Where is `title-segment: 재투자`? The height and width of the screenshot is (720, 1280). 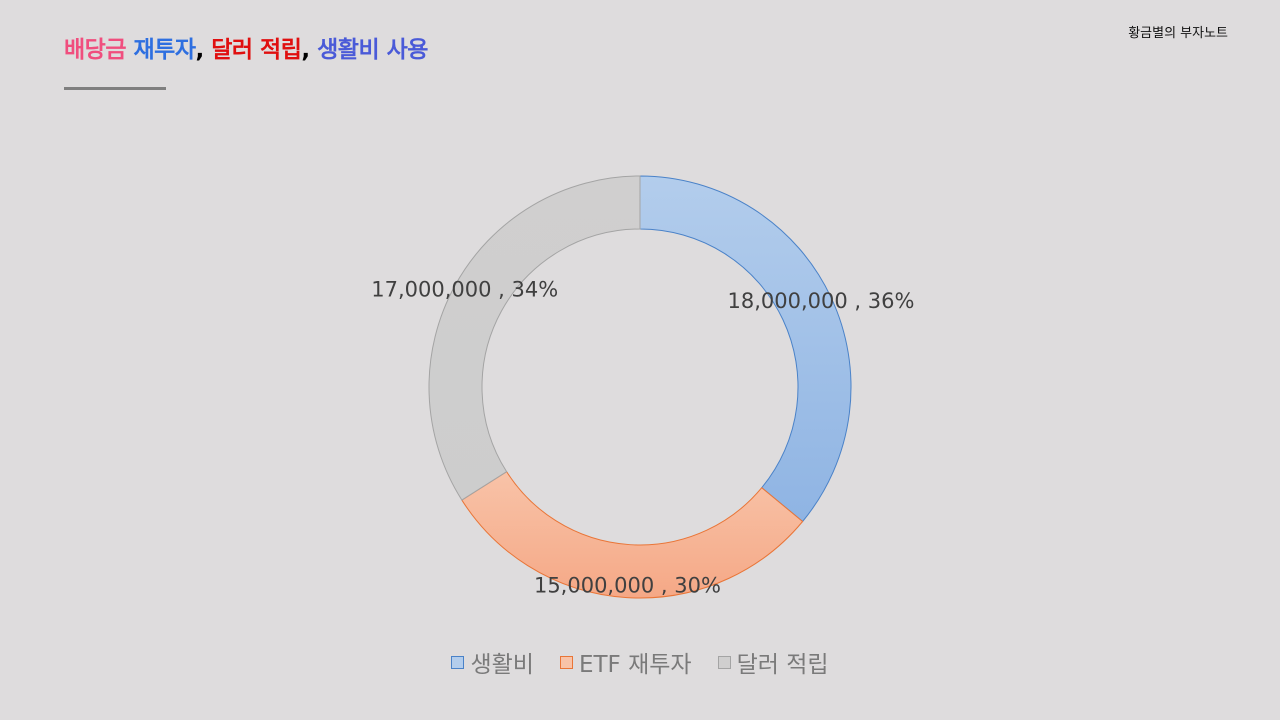
title-segment: 재투자 is located at coordinates (164, 50).